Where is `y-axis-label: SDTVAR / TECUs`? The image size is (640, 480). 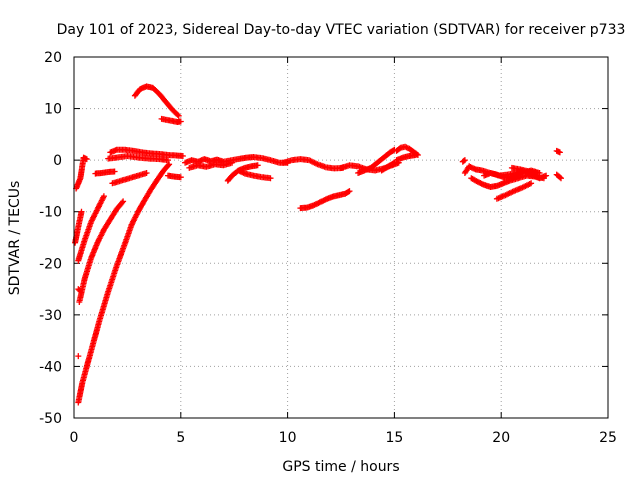
y-axis-label: SDTVAR / TECUs is located at coordinates (15, 238).